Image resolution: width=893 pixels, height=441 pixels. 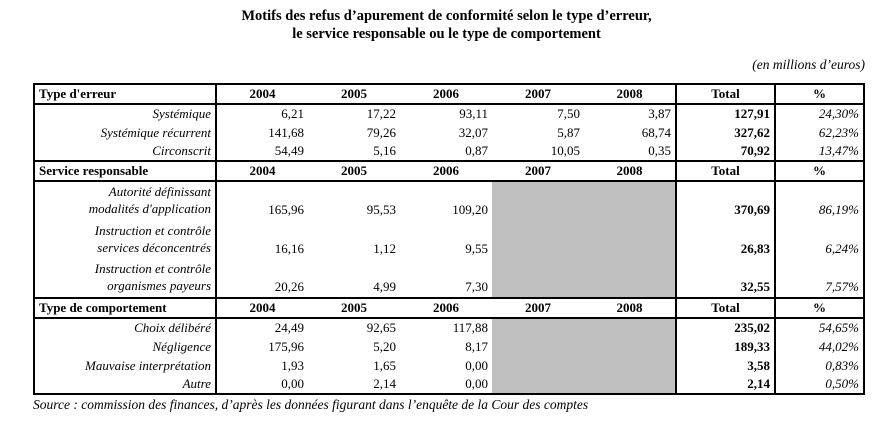 What do you see at coordinates (125, 94) in the screenshot?
I see `section-header-cell: Type d'erreur` at bounding box center [125, 94].